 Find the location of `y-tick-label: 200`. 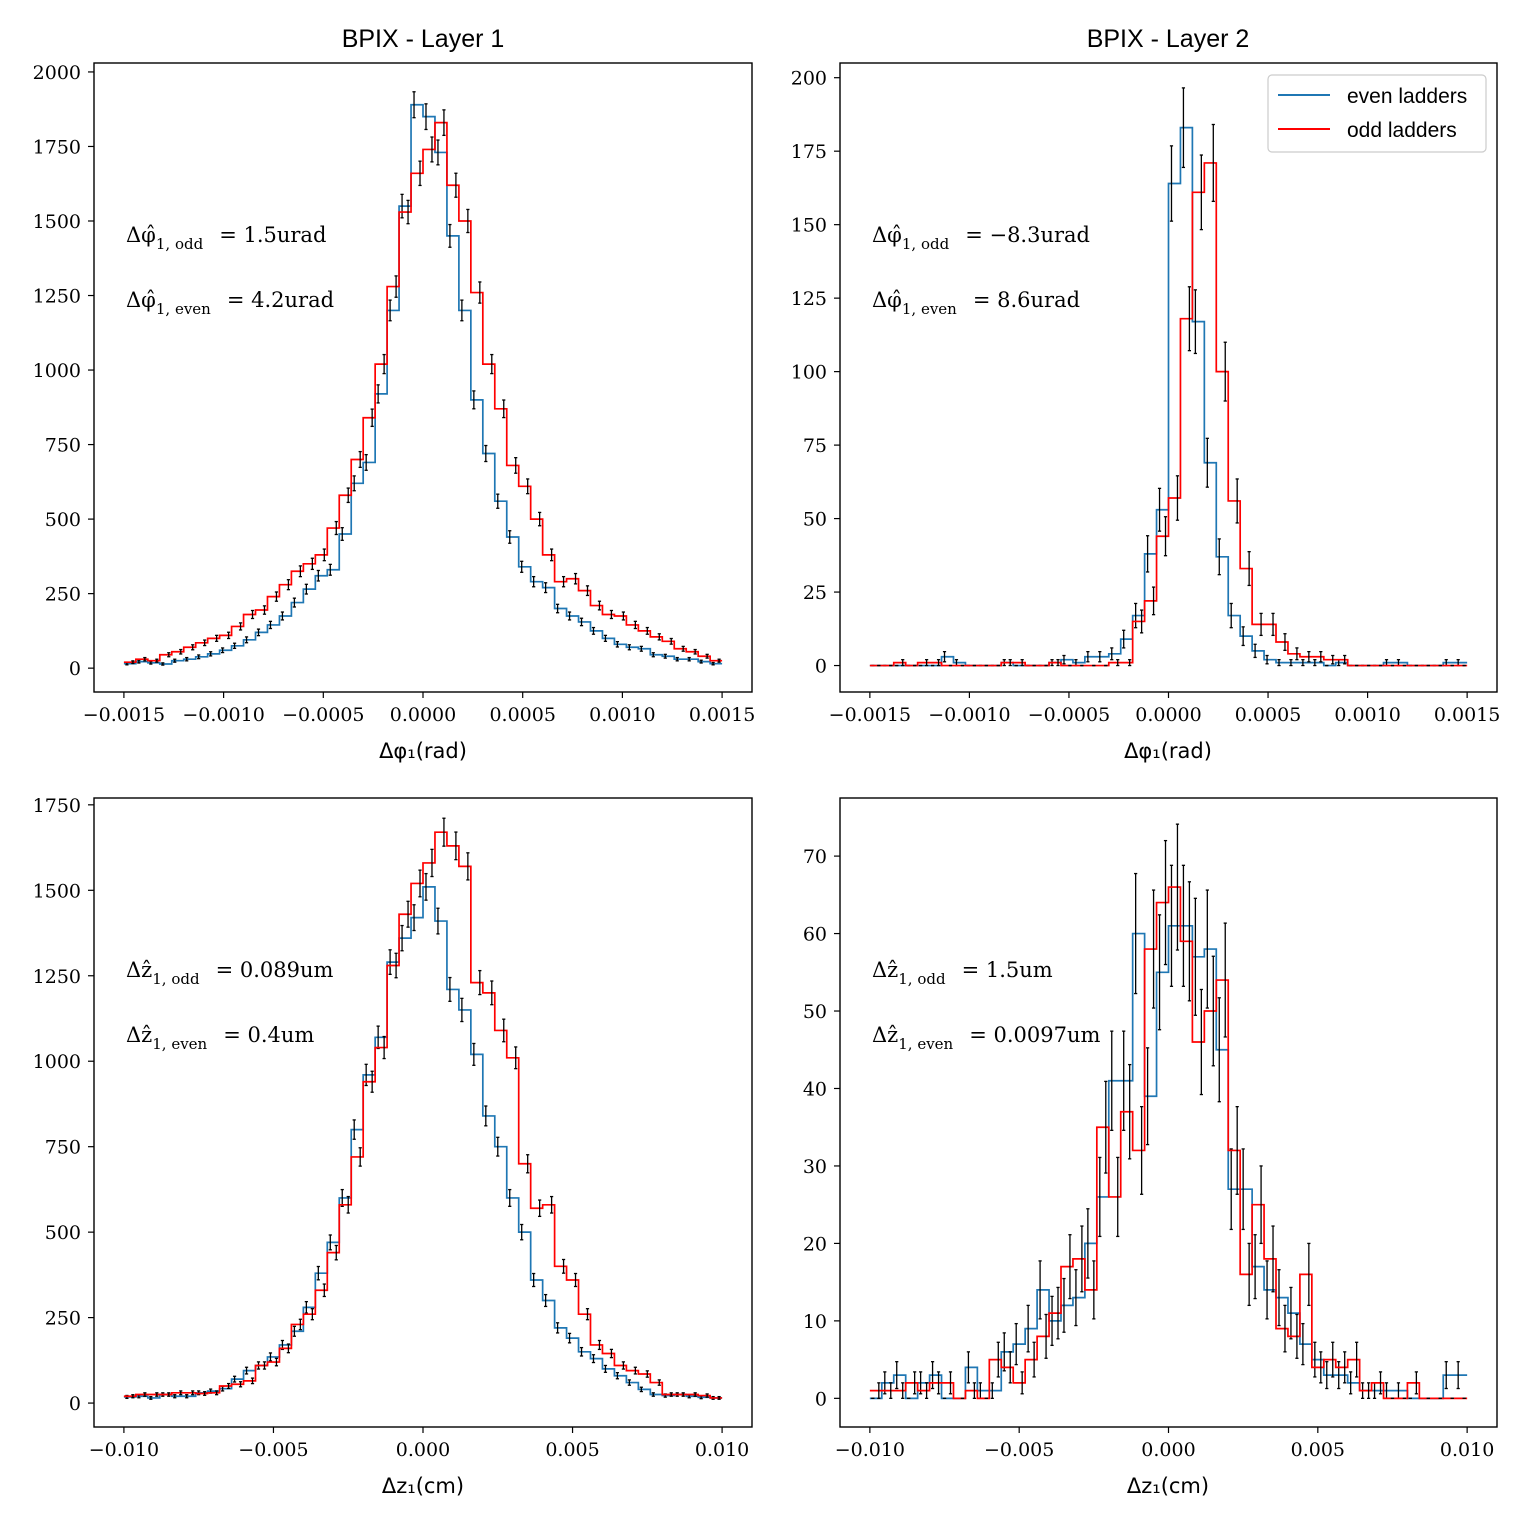

y-tick-label: 200 is located at coordinates (809, 79).